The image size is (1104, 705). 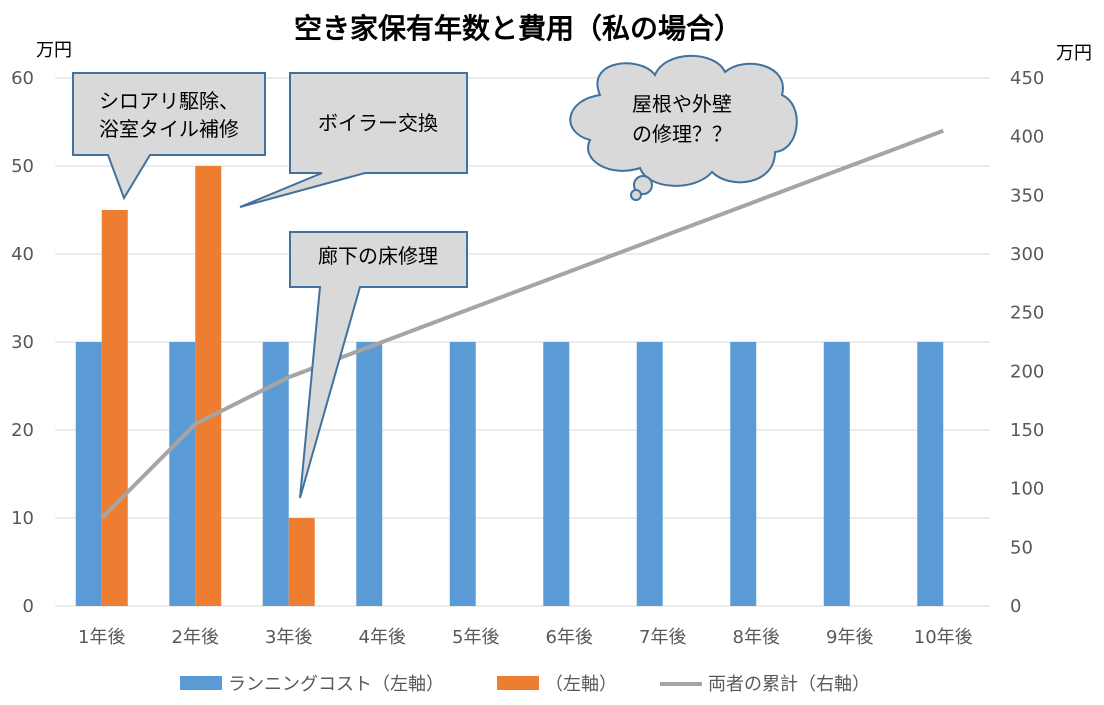 What do you see at coordinates (569, 637) in the screenshot?
I see `x-axis-tick-label: 6年後` at bounding box center [569, 637].